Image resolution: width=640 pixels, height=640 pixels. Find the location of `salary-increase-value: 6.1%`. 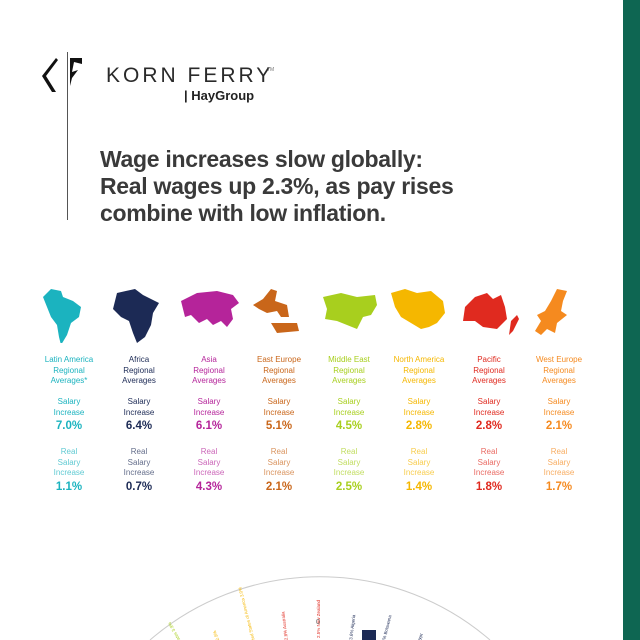

salary-increase-value: 6.1% is located at coordinates (209, 426).